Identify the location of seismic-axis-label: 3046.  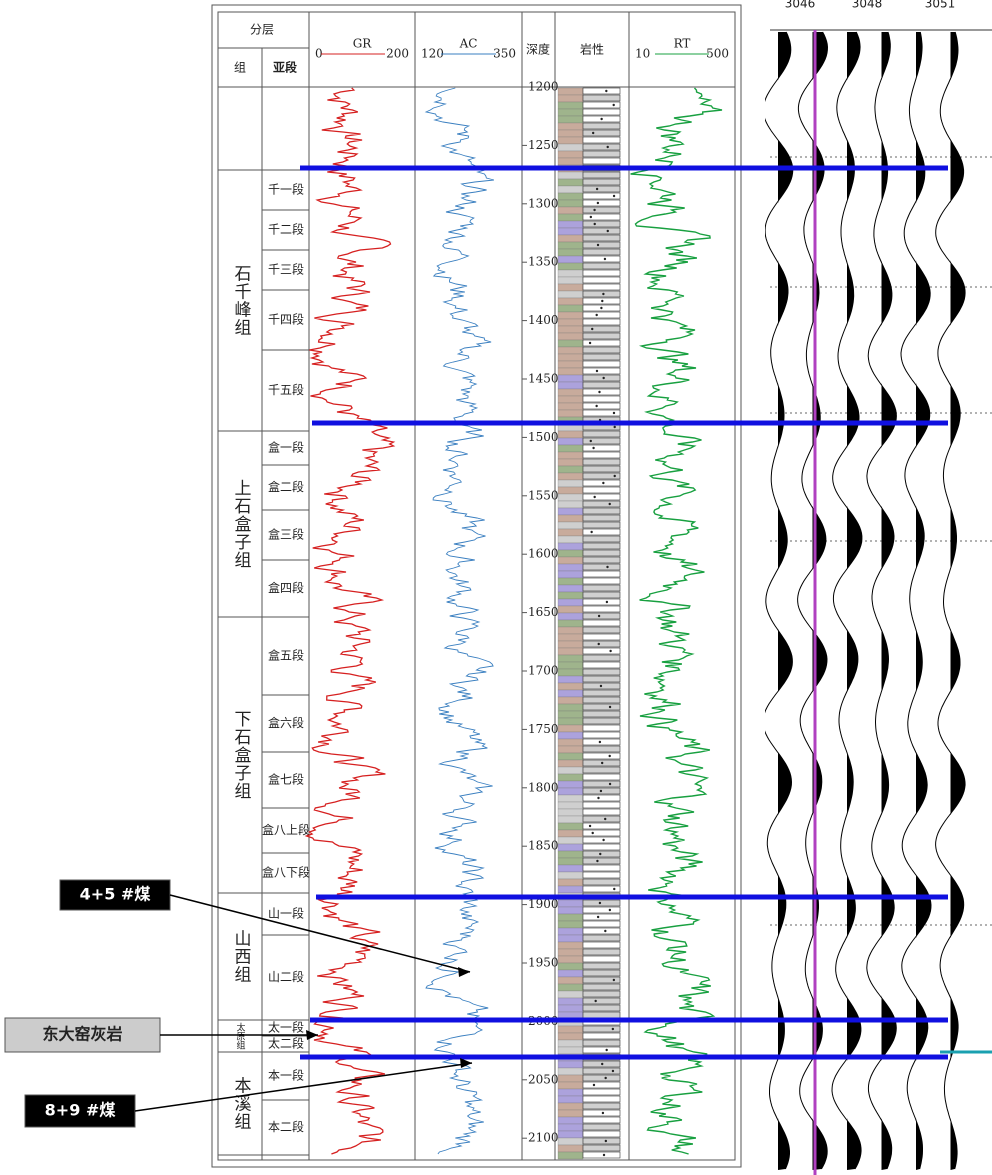
(800, 5).